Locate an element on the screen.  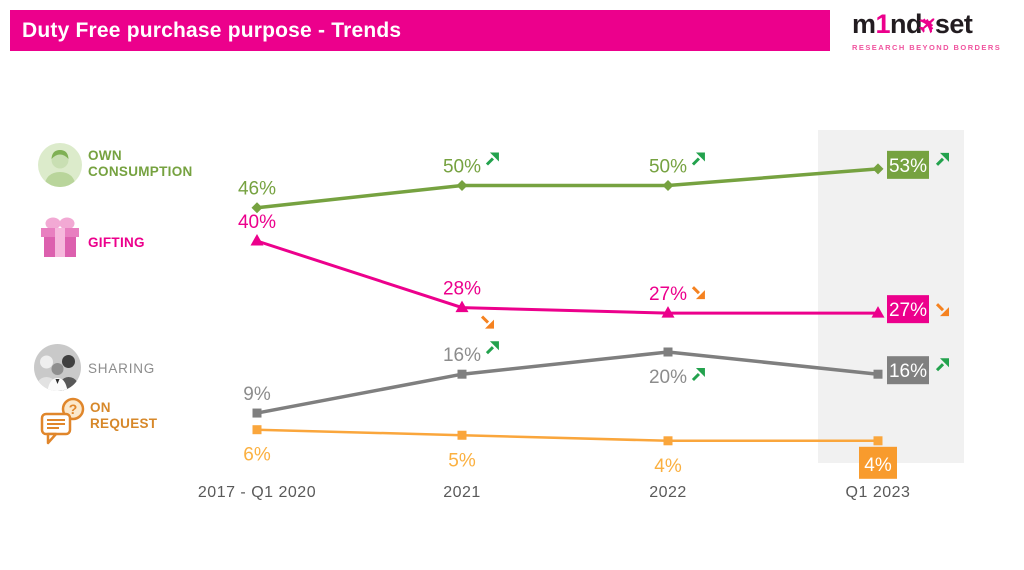
axis-label: 2022 is located at coordinates (668, 492).